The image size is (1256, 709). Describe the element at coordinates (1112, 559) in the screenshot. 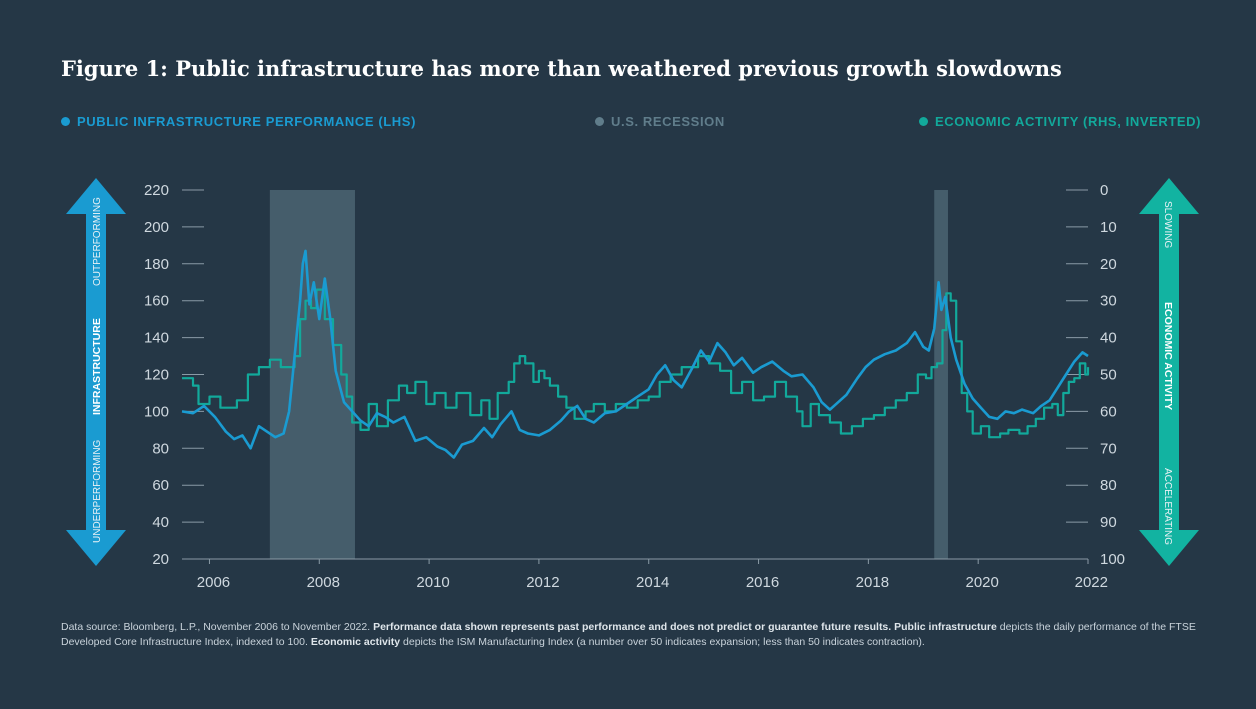

I see `right-tick-label-100: 100` at that location.